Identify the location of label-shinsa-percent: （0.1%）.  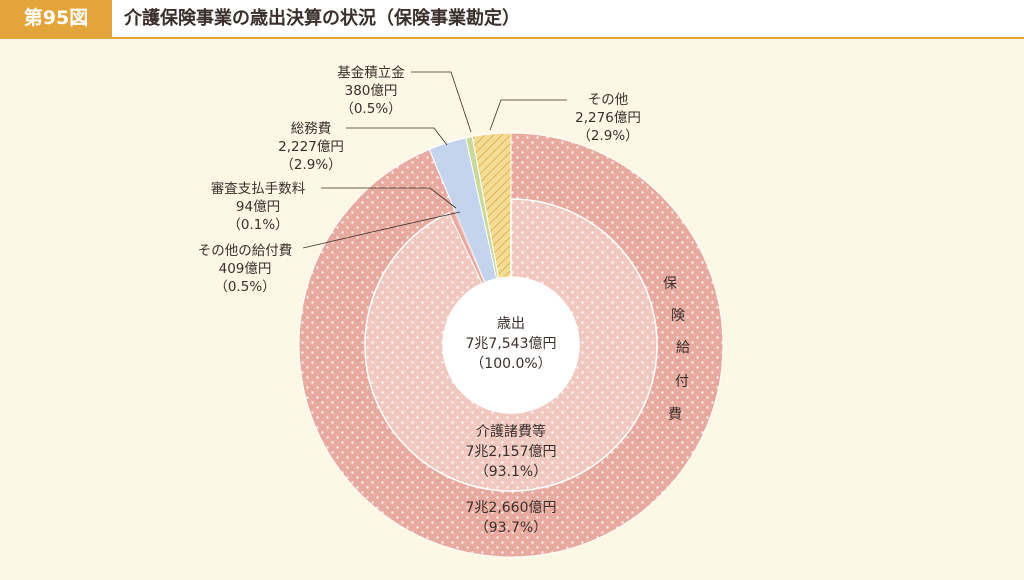
(257, 225).